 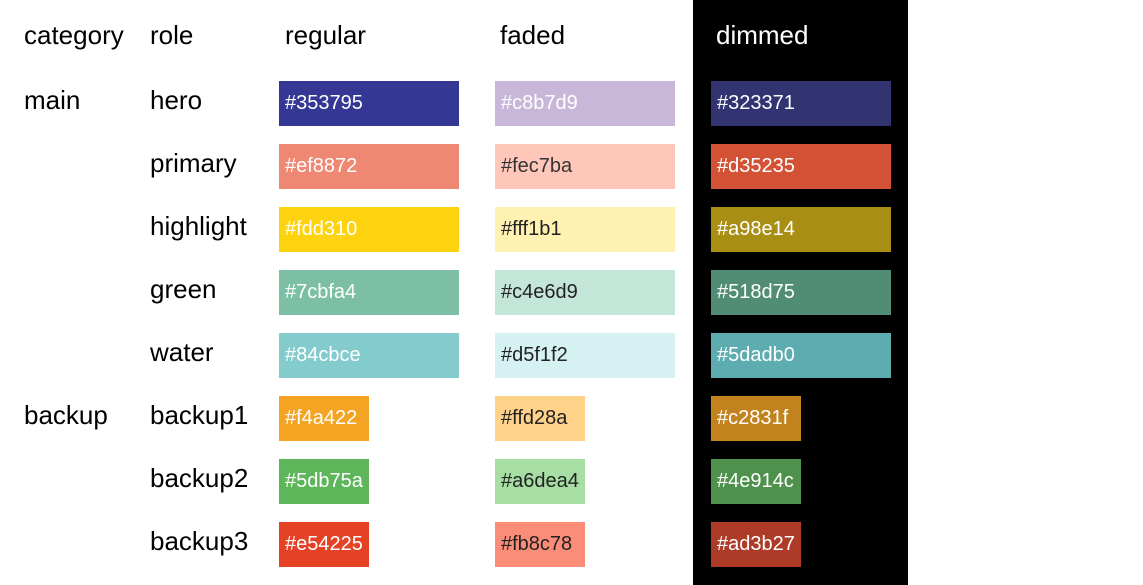 What do you see at coordinates (756, 544) in the screenshot?
I see `dimmed-swatch: #ad3b27` at bounding box center [756, 544].